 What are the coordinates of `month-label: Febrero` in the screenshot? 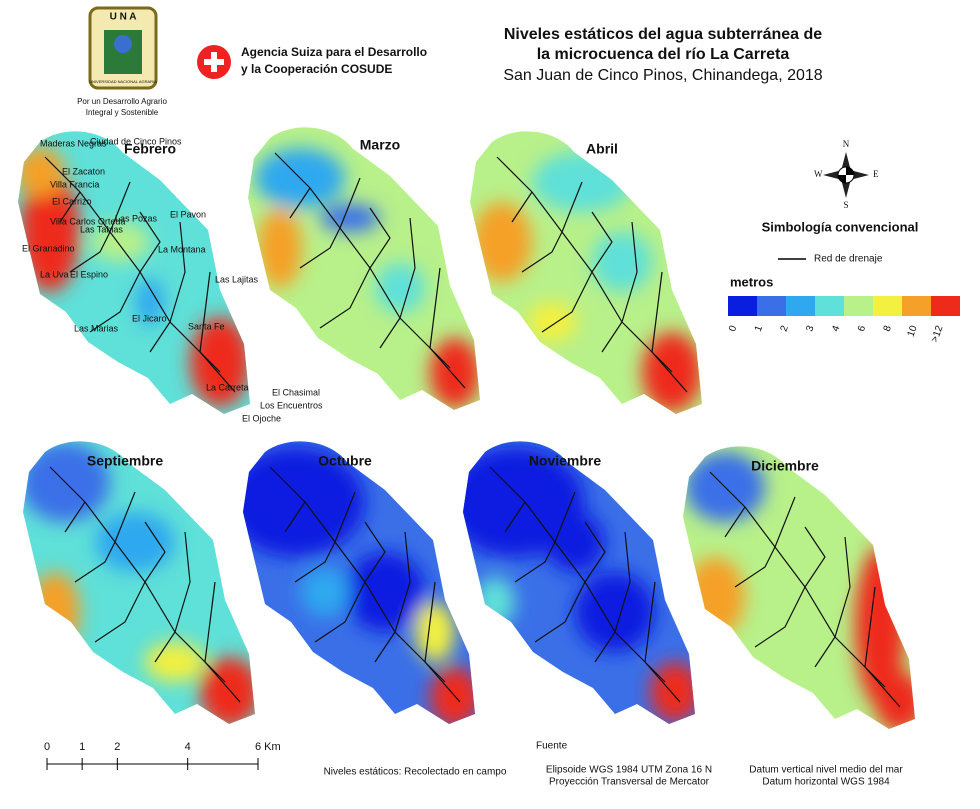 It's located at (150, 149).